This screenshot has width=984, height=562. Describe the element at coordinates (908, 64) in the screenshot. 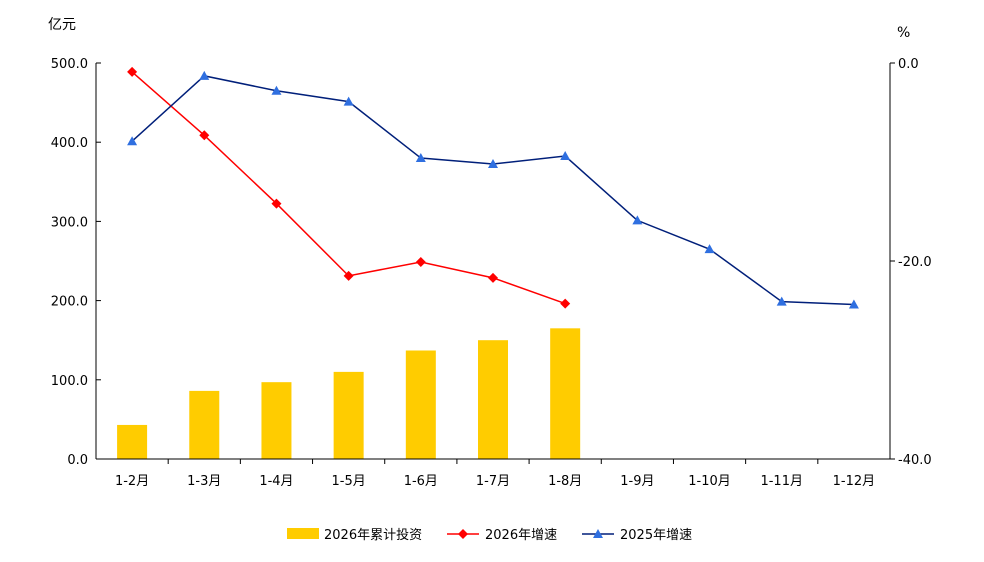

I see `right-tick-label: 0.0` at that location.